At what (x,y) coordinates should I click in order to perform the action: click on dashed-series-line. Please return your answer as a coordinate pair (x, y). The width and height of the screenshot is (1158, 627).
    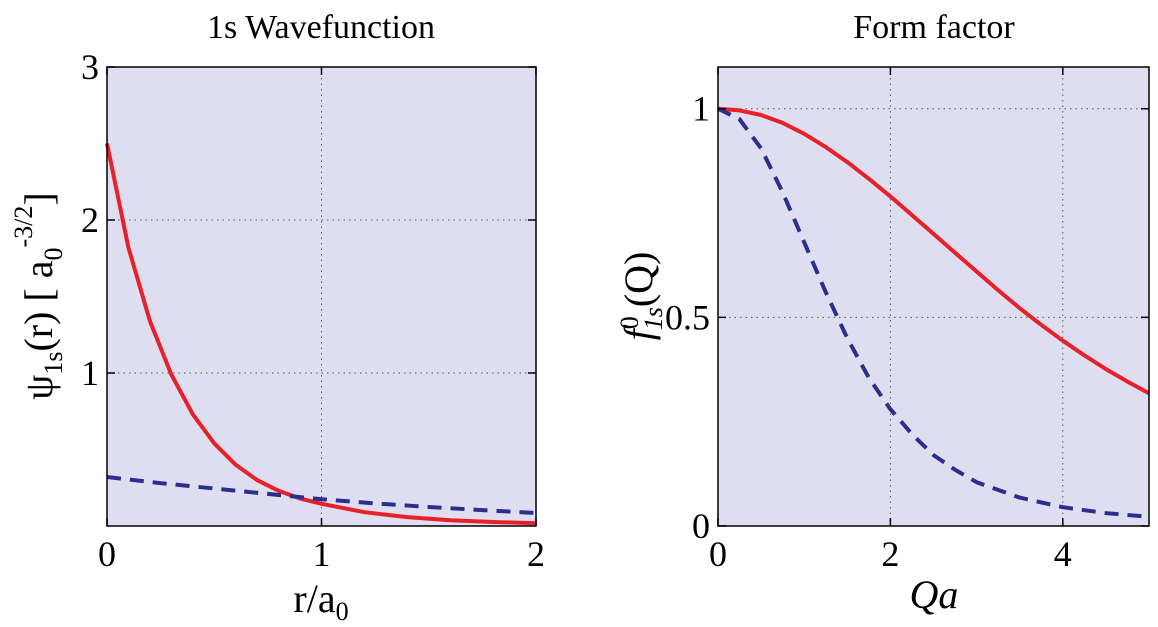
    Looking at the image, I should click on (321, 495).